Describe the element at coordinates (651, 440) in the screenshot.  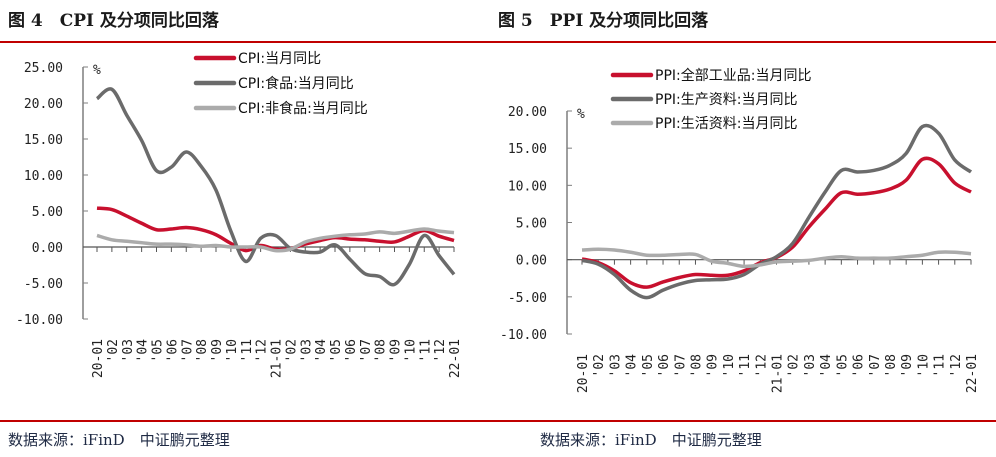
I see `right-source: 数据来源：iFinD 中证鹏元整理` at that location.